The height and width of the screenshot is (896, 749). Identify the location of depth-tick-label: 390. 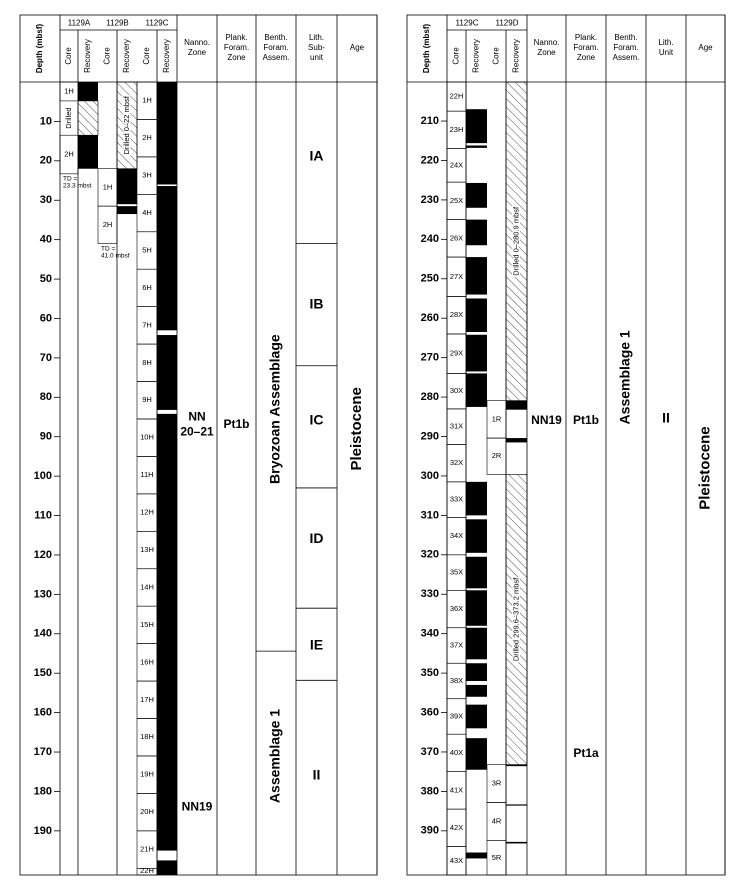
(430, 831).